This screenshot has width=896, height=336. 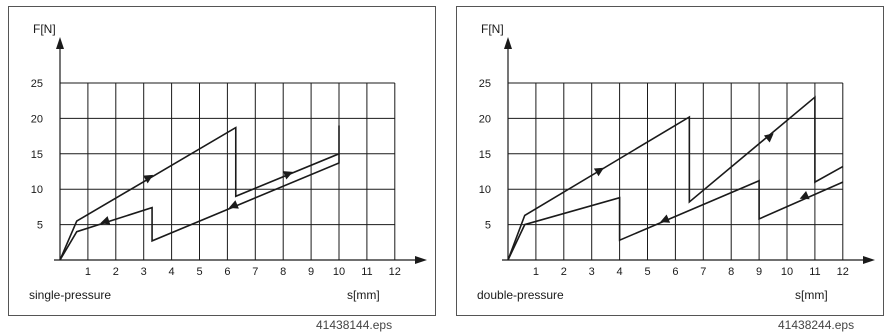 What do you see at coordinates (354, 325) in the screenshot?
I see `figure-id-left: 41438144.eps` at bounding box center [354, 325].